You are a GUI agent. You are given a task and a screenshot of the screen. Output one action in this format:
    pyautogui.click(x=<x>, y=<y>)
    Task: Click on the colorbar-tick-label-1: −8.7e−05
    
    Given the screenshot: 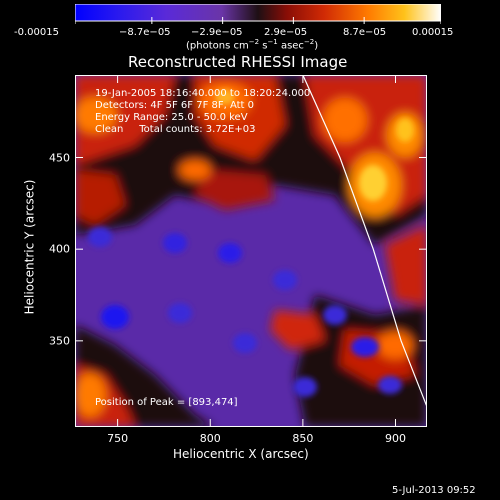 What is the action you would take?
    pyautogui.click(x=145, y=32)
    